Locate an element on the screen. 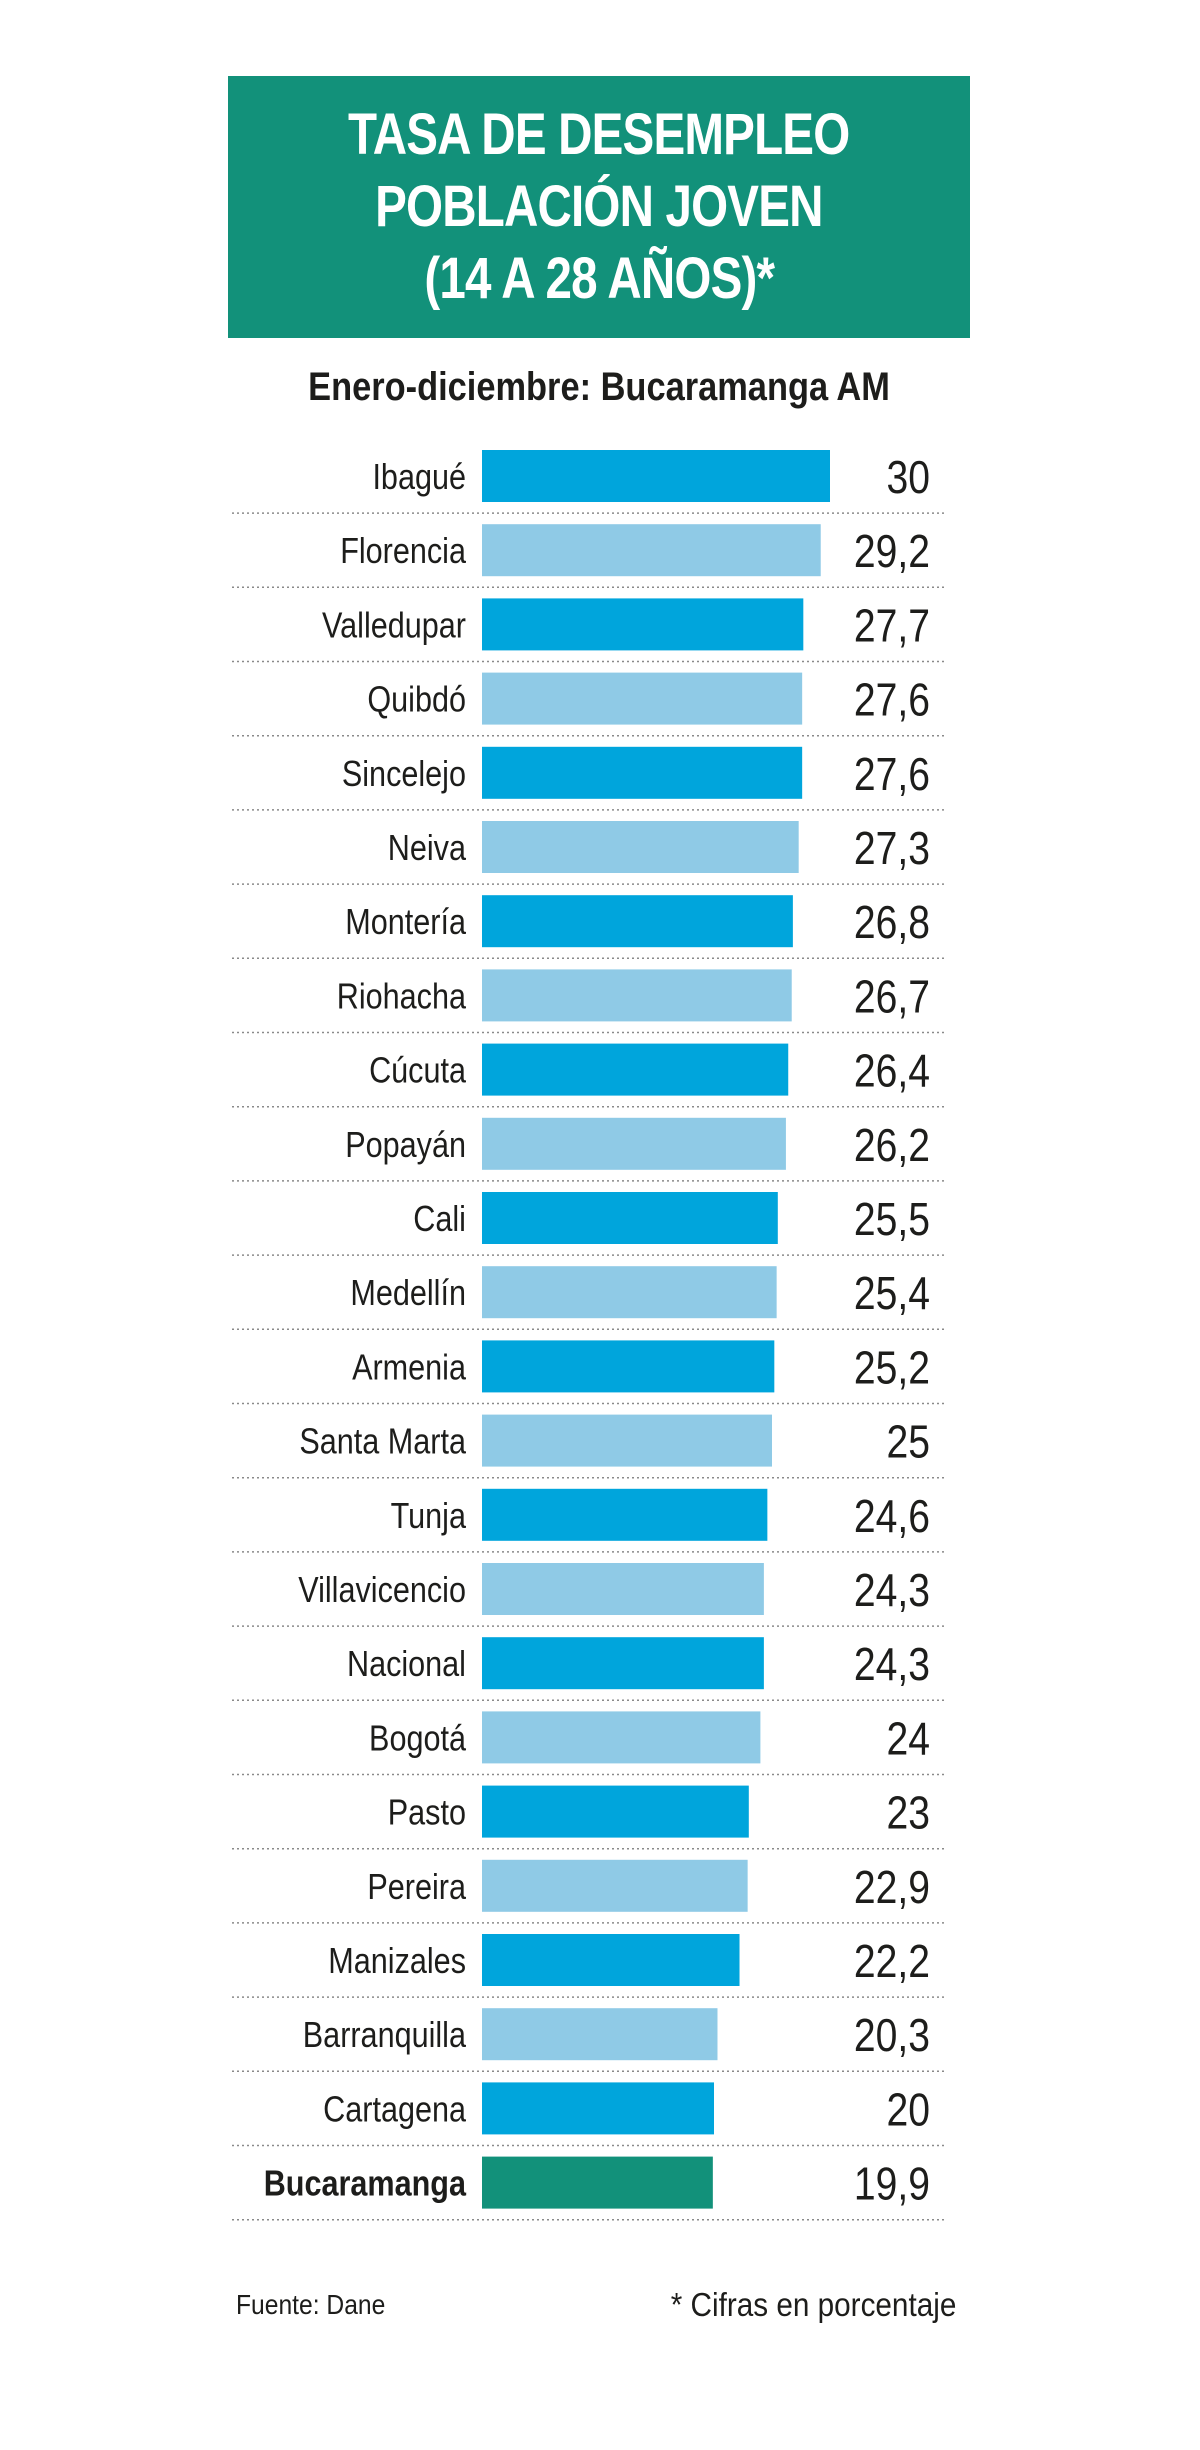 This screenshot has height=2450, width=1200. category-label: Manizales is located at coordinates (397, 1962).